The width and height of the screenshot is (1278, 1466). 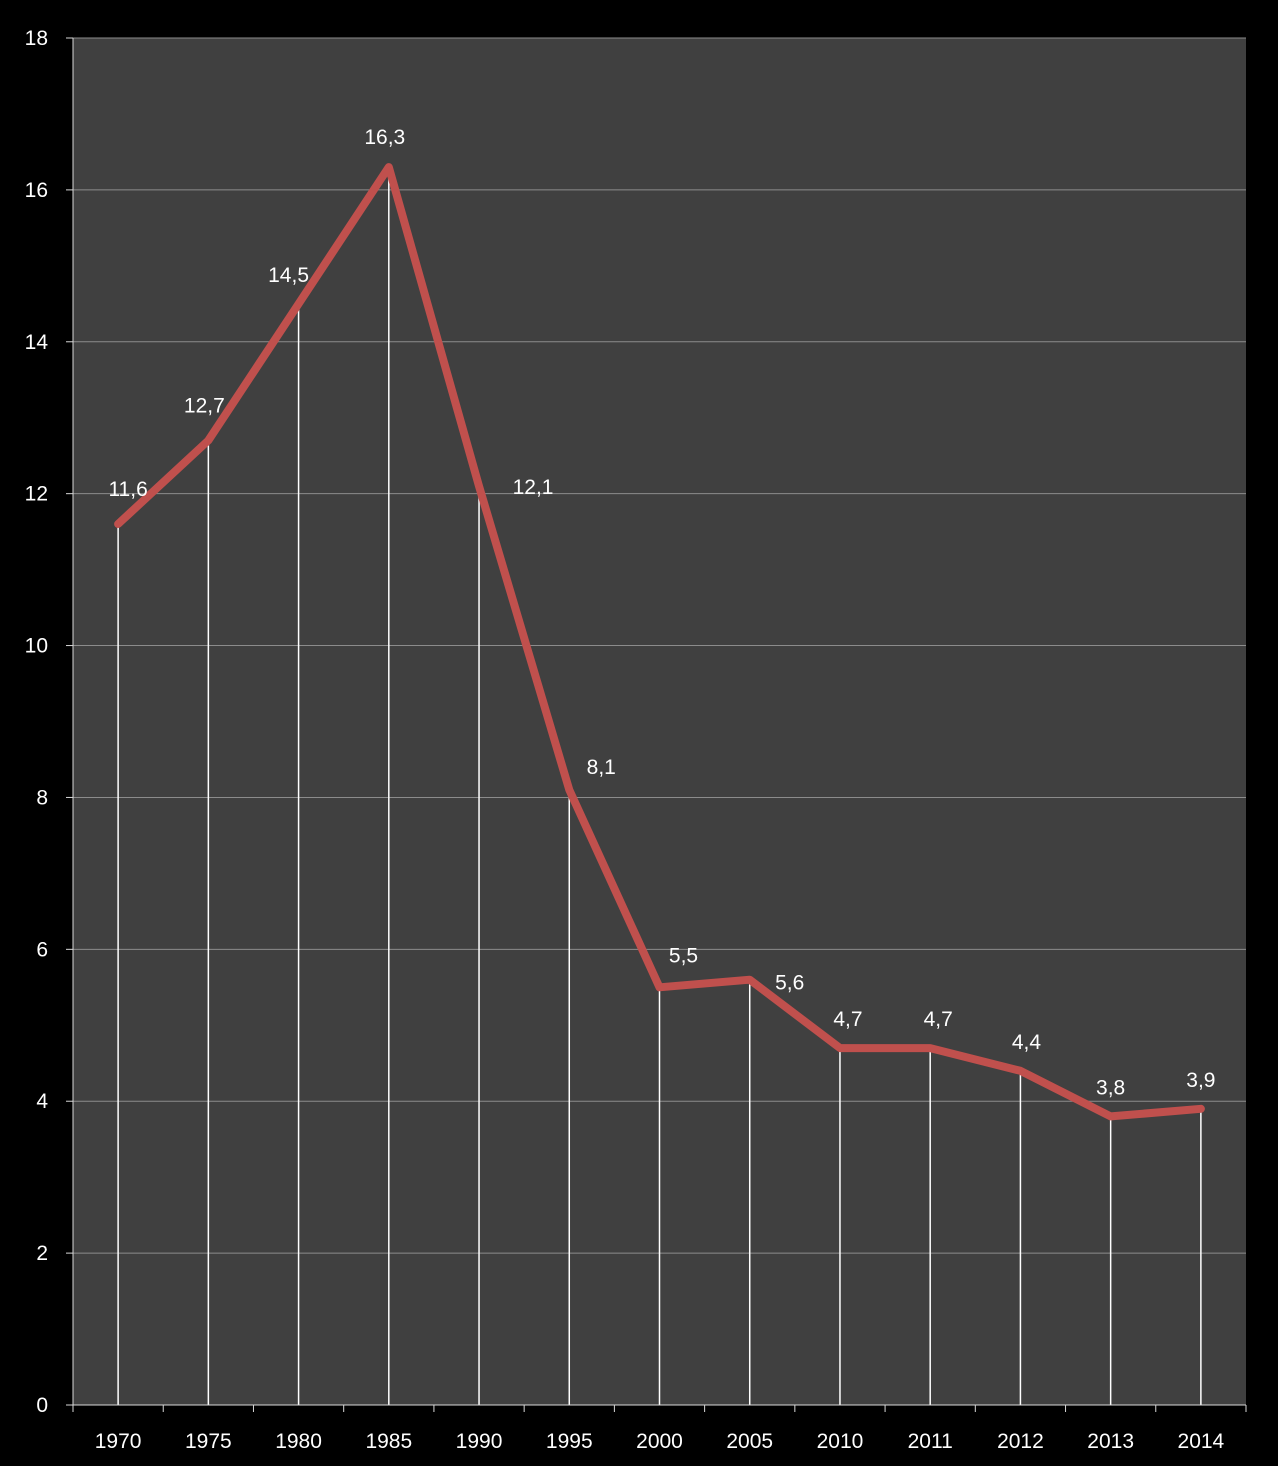 What do you see at coordinates (1201, 1441) in the screenshot?
I see `x-tick-label: 2014` at bounding box center [1201, 1441].